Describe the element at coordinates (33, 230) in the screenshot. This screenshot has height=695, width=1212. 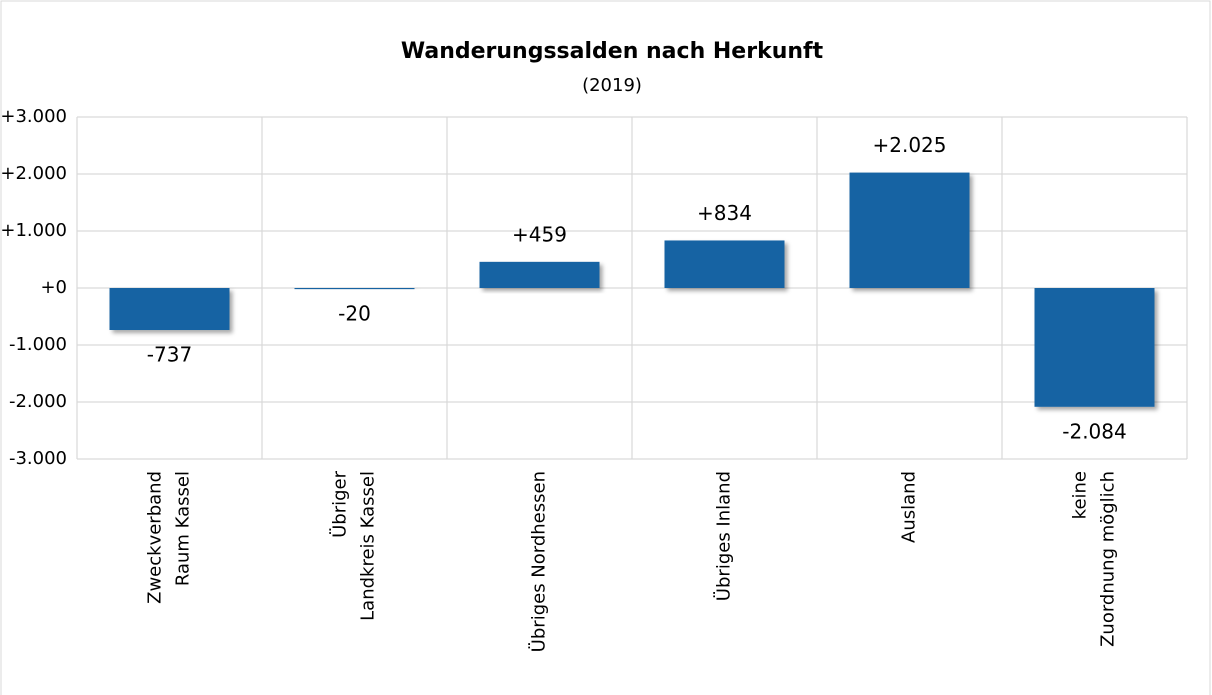
I see `y-tick-label: +1.000` at that location.